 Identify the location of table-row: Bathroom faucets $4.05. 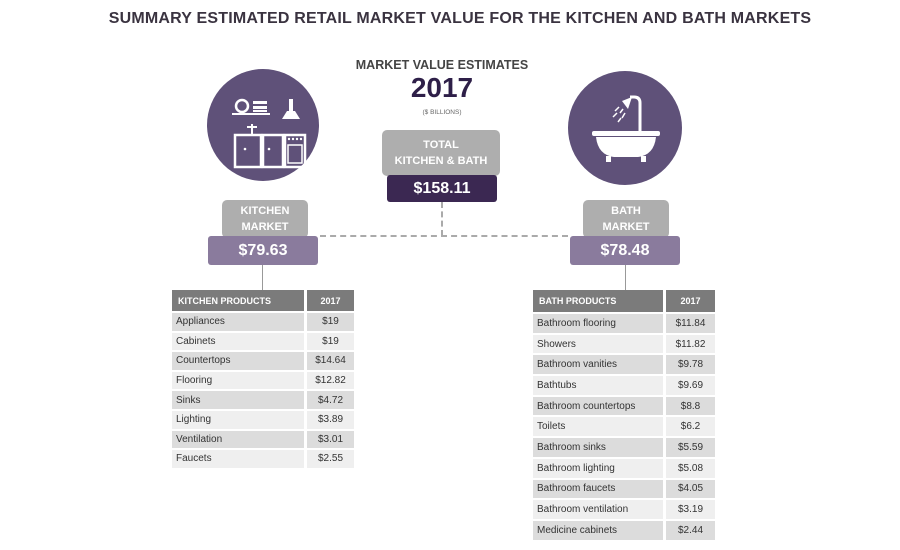
(624, 489).